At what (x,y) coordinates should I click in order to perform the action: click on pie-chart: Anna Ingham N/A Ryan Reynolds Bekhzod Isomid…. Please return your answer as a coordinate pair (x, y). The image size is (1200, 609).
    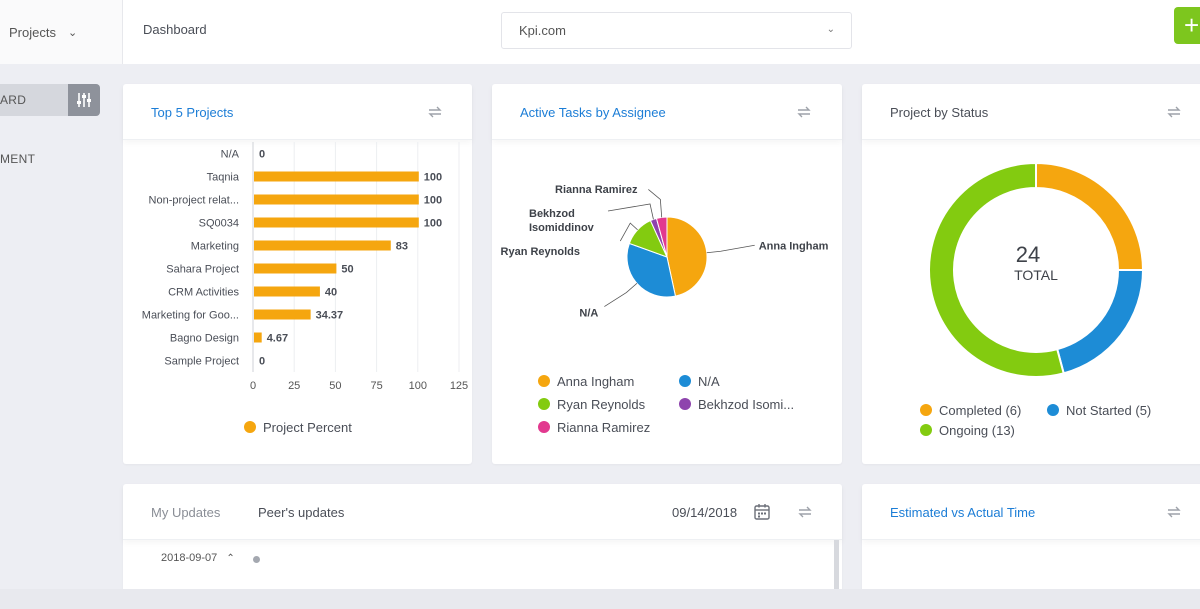
    Looking at the image, I should click on (665, 252).